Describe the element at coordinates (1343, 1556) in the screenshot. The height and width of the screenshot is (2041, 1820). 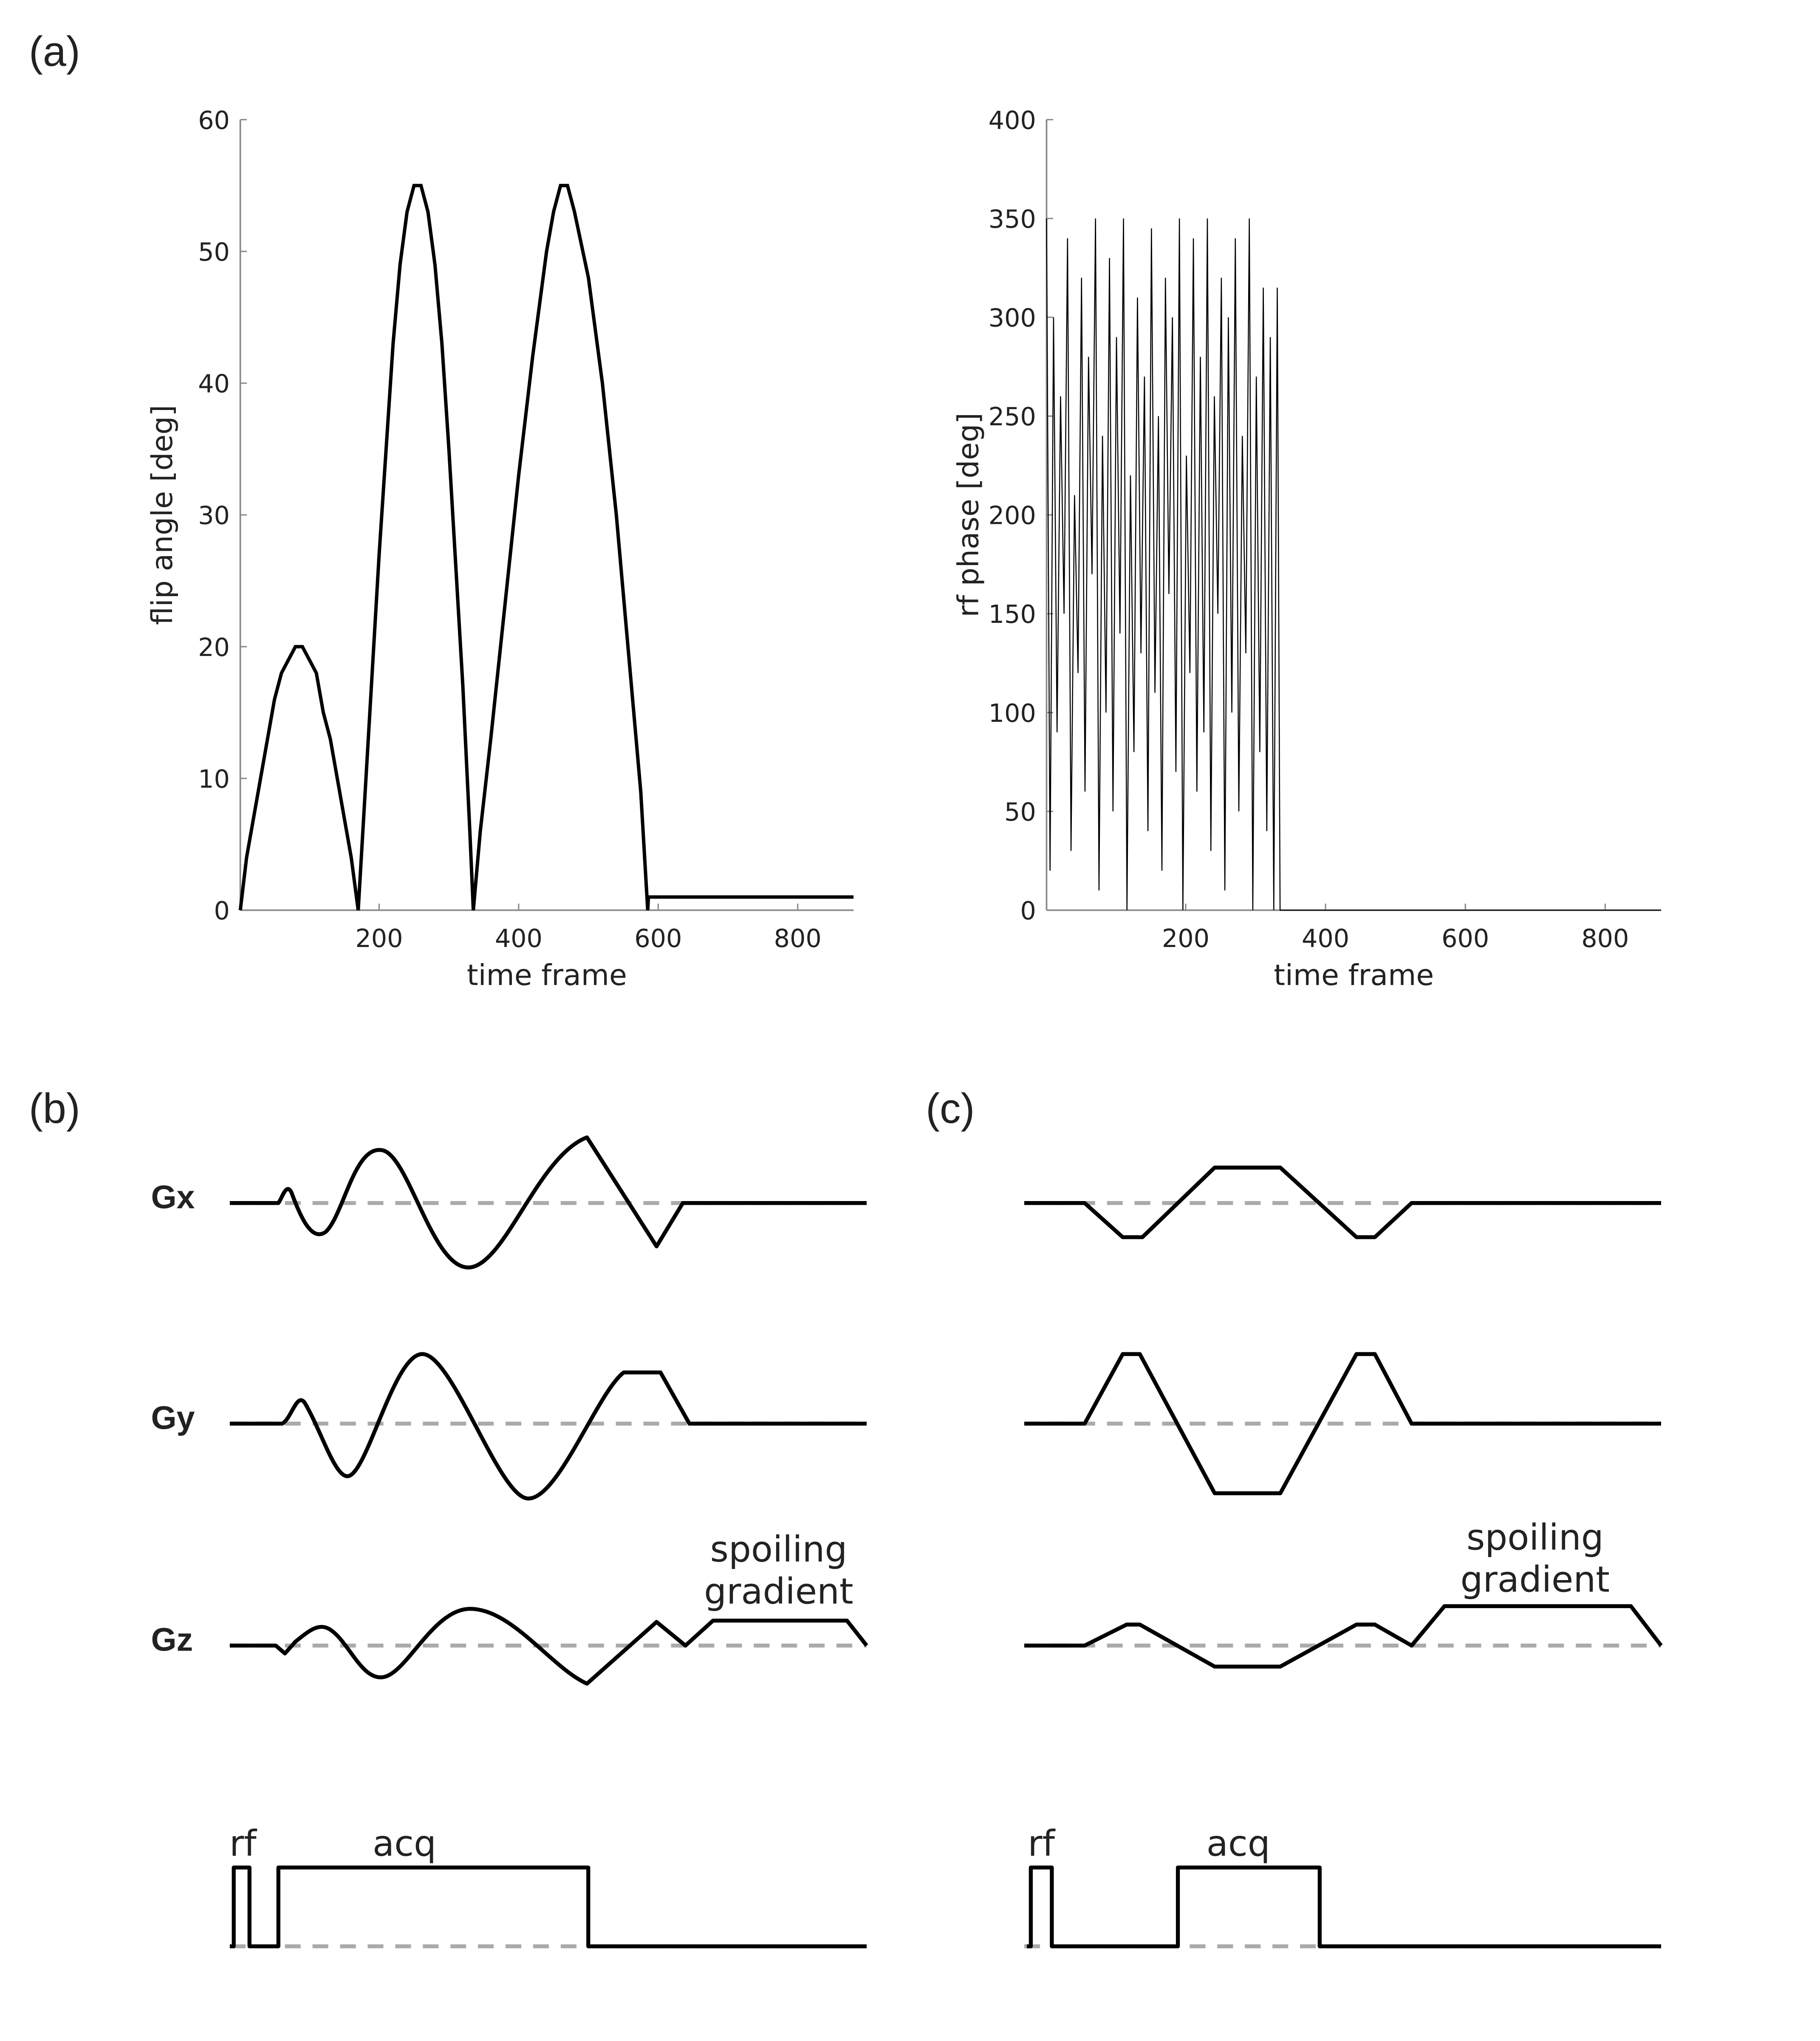
I see `diagram-c: rf acq spoiling gradient` at that location.